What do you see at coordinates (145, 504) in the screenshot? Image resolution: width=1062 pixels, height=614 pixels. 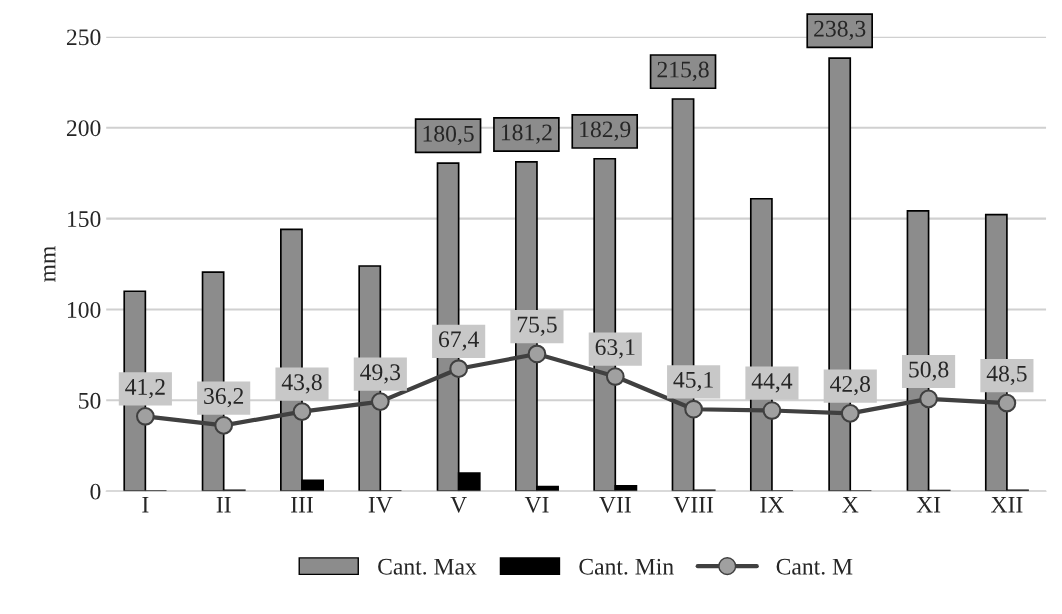 I see `x-tick-label: I` at bounding box center [145, 504].